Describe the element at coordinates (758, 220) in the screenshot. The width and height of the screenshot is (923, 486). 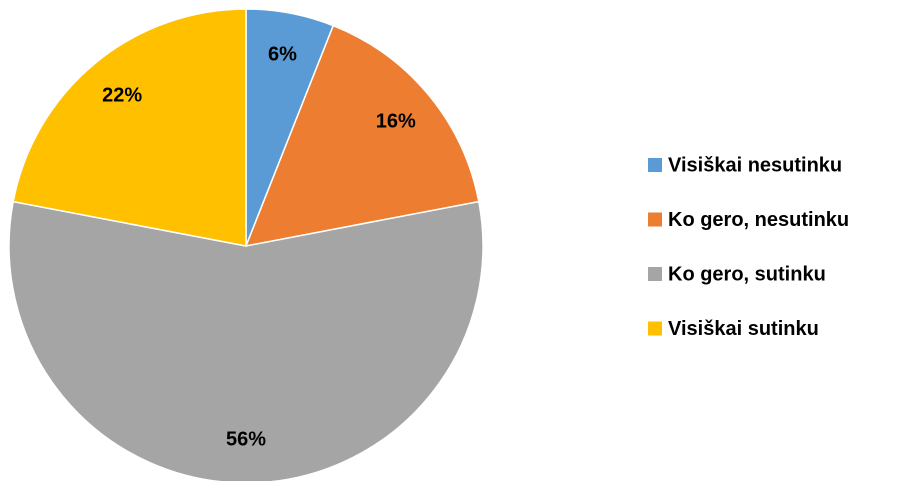
I see `legend-label: Ko gero, nesutinku` at that location.